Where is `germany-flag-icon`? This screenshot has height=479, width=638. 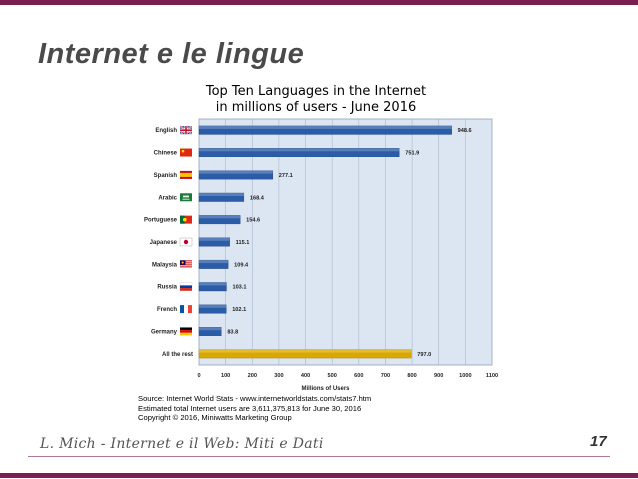
germany-flag-icon is located at coordinates (186, 331).